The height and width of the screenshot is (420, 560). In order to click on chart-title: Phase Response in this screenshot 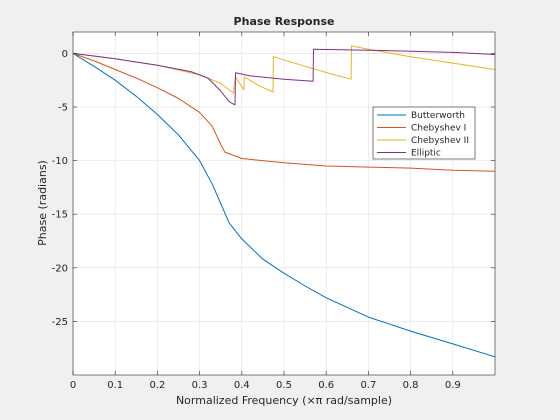, I will do `click(284, 21)`.